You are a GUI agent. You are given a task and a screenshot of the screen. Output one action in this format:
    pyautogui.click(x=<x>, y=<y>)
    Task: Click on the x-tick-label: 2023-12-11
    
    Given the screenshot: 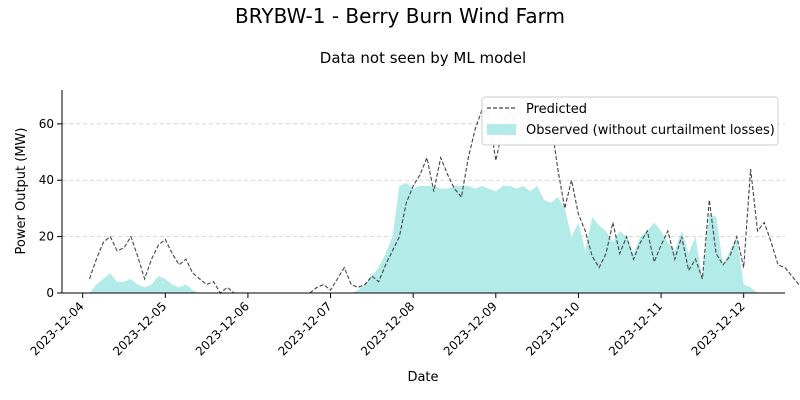 What is the action you would take?
    pyautogui.click(x=635, y=328)
    